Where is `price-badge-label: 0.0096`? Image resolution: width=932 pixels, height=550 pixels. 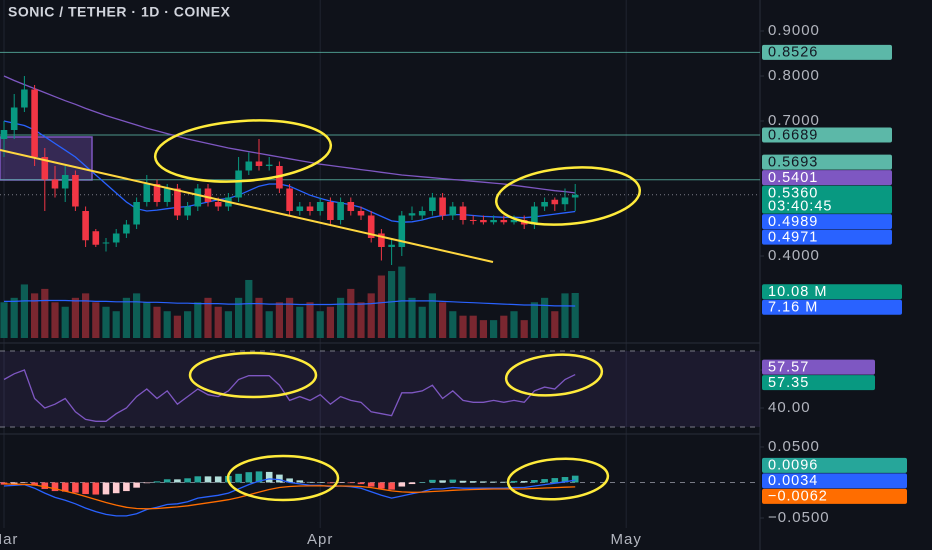
price-badge-label: 0.0096 is located at coordinates (793, 466).